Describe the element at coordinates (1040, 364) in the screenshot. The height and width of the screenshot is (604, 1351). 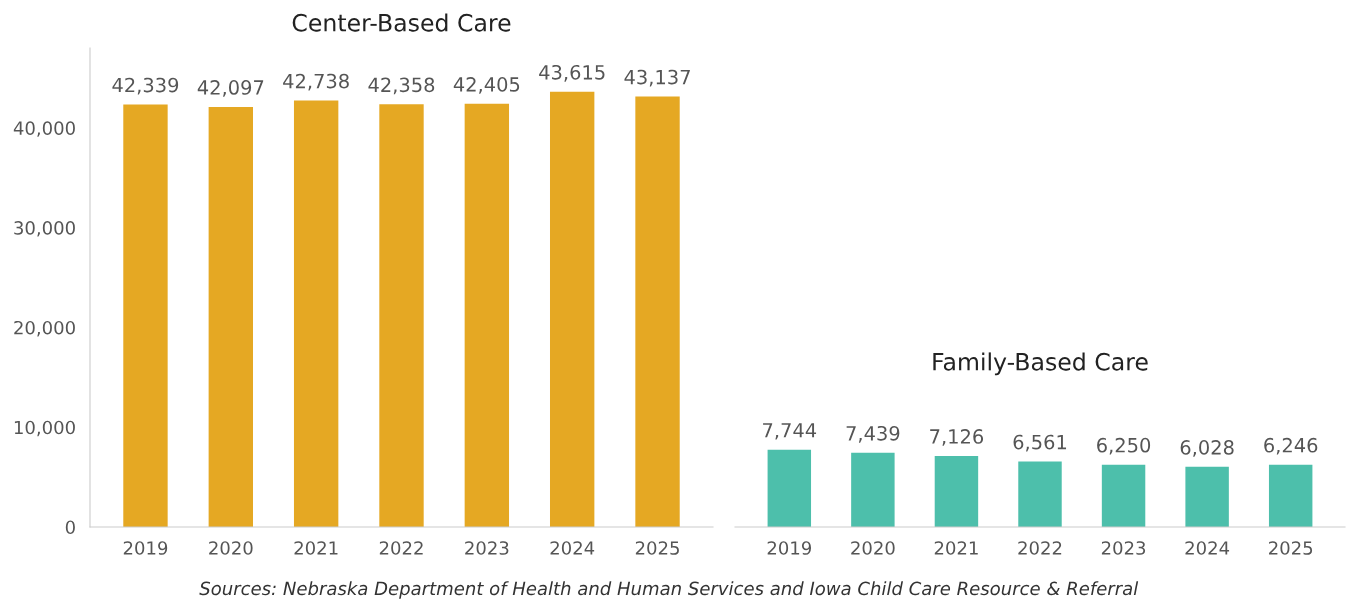
I see `chart-title: Family-Based Care` at that location.